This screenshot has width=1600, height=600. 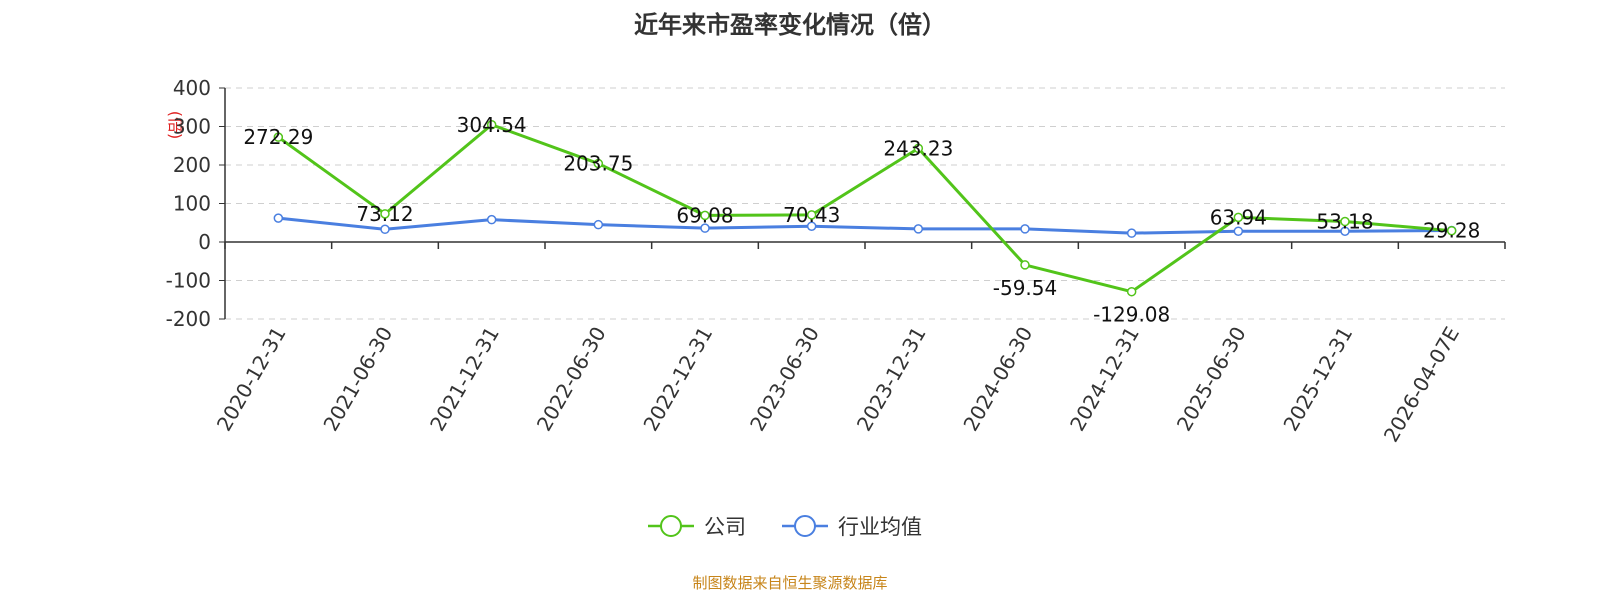 I want to click on source-note: 制图数据来自恒生聚源数据库, so click(x=789, y=583).